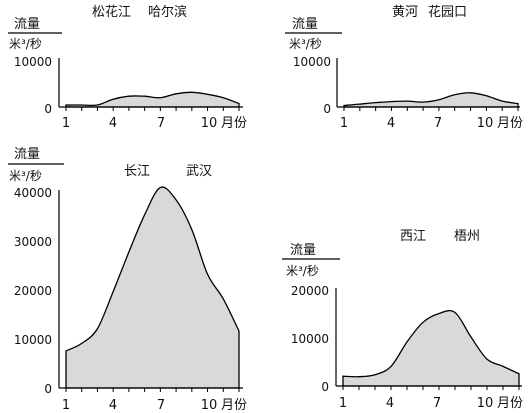 Image resolution: width=530 pixels, height=413 pixels. I want to click on y-tick-labels: 40000 30000 20000 10000 0, so click(33, 291).